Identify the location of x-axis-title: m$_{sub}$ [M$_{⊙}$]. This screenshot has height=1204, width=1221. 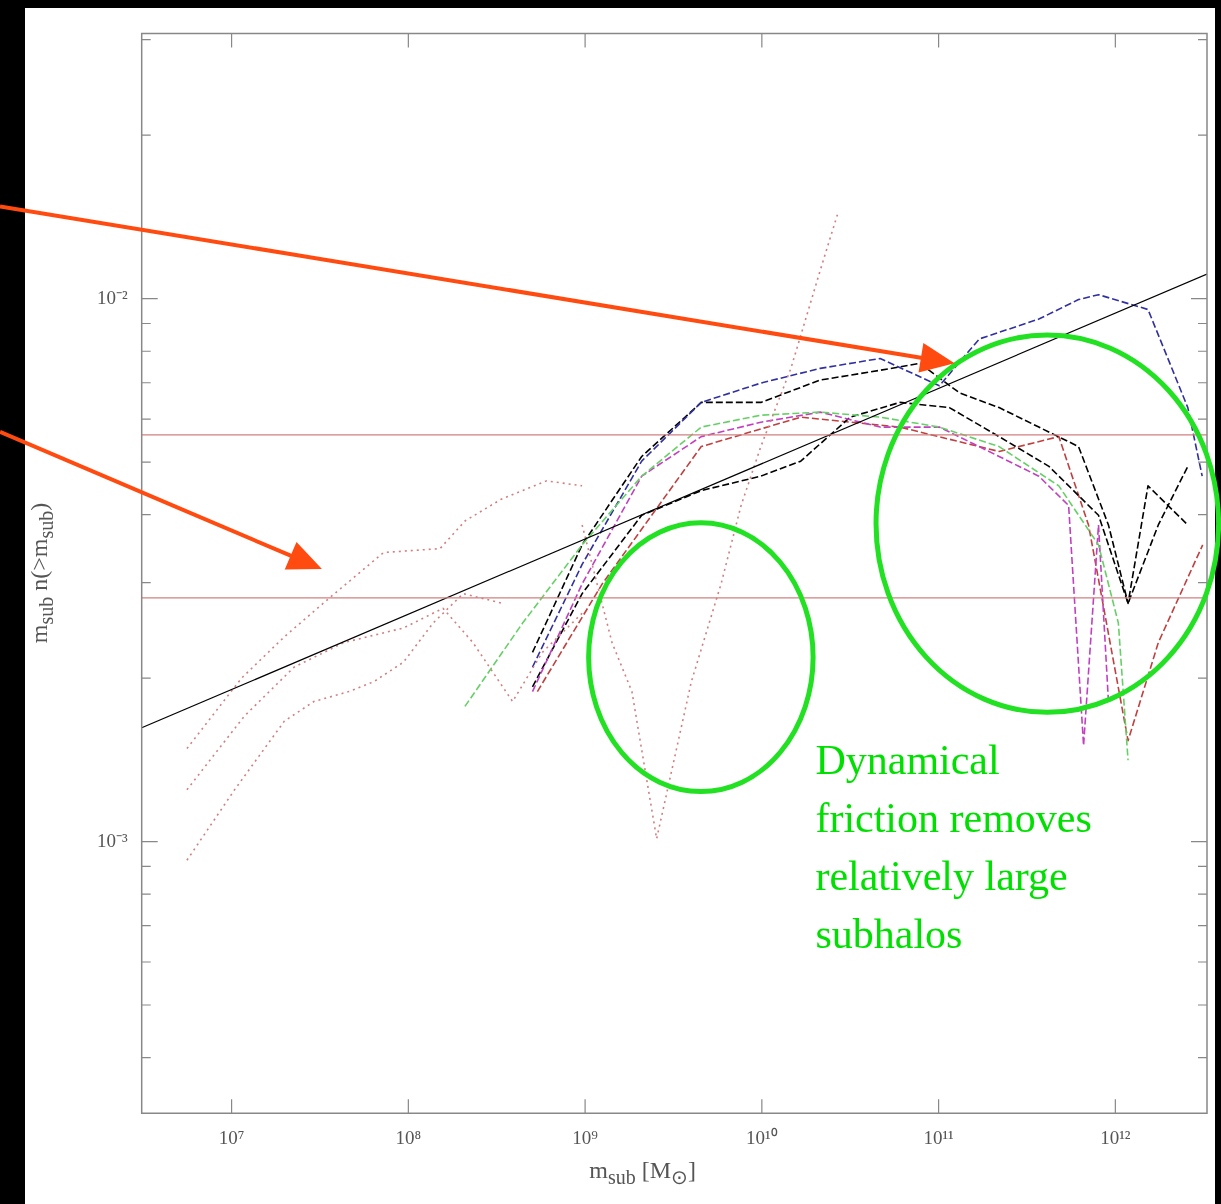
(643, 1173).